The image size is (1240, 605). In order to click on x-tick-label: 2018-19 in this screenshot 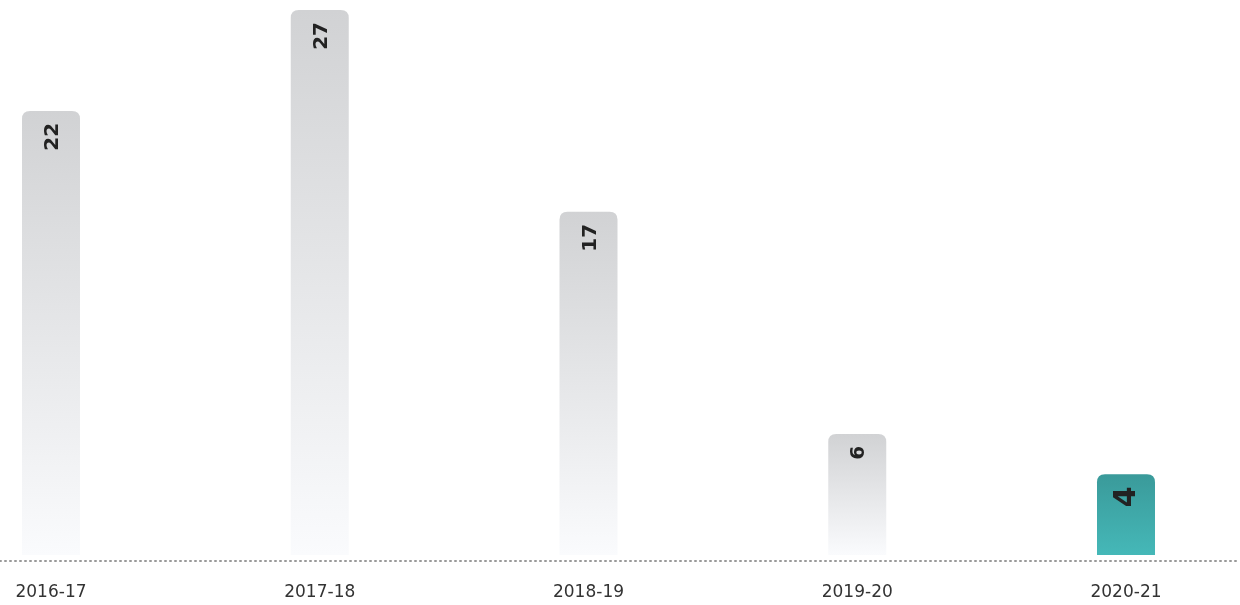, I will do `click(588, 591)`.